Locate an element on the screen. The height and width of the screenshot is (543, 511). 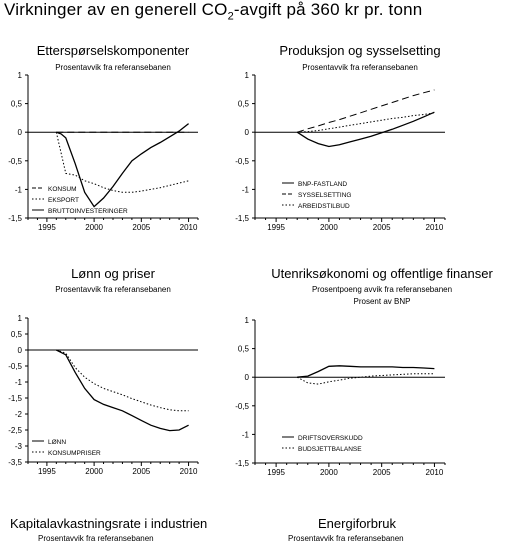
legend-label: SYSSELSETTING is located at coordinates (324, 195).